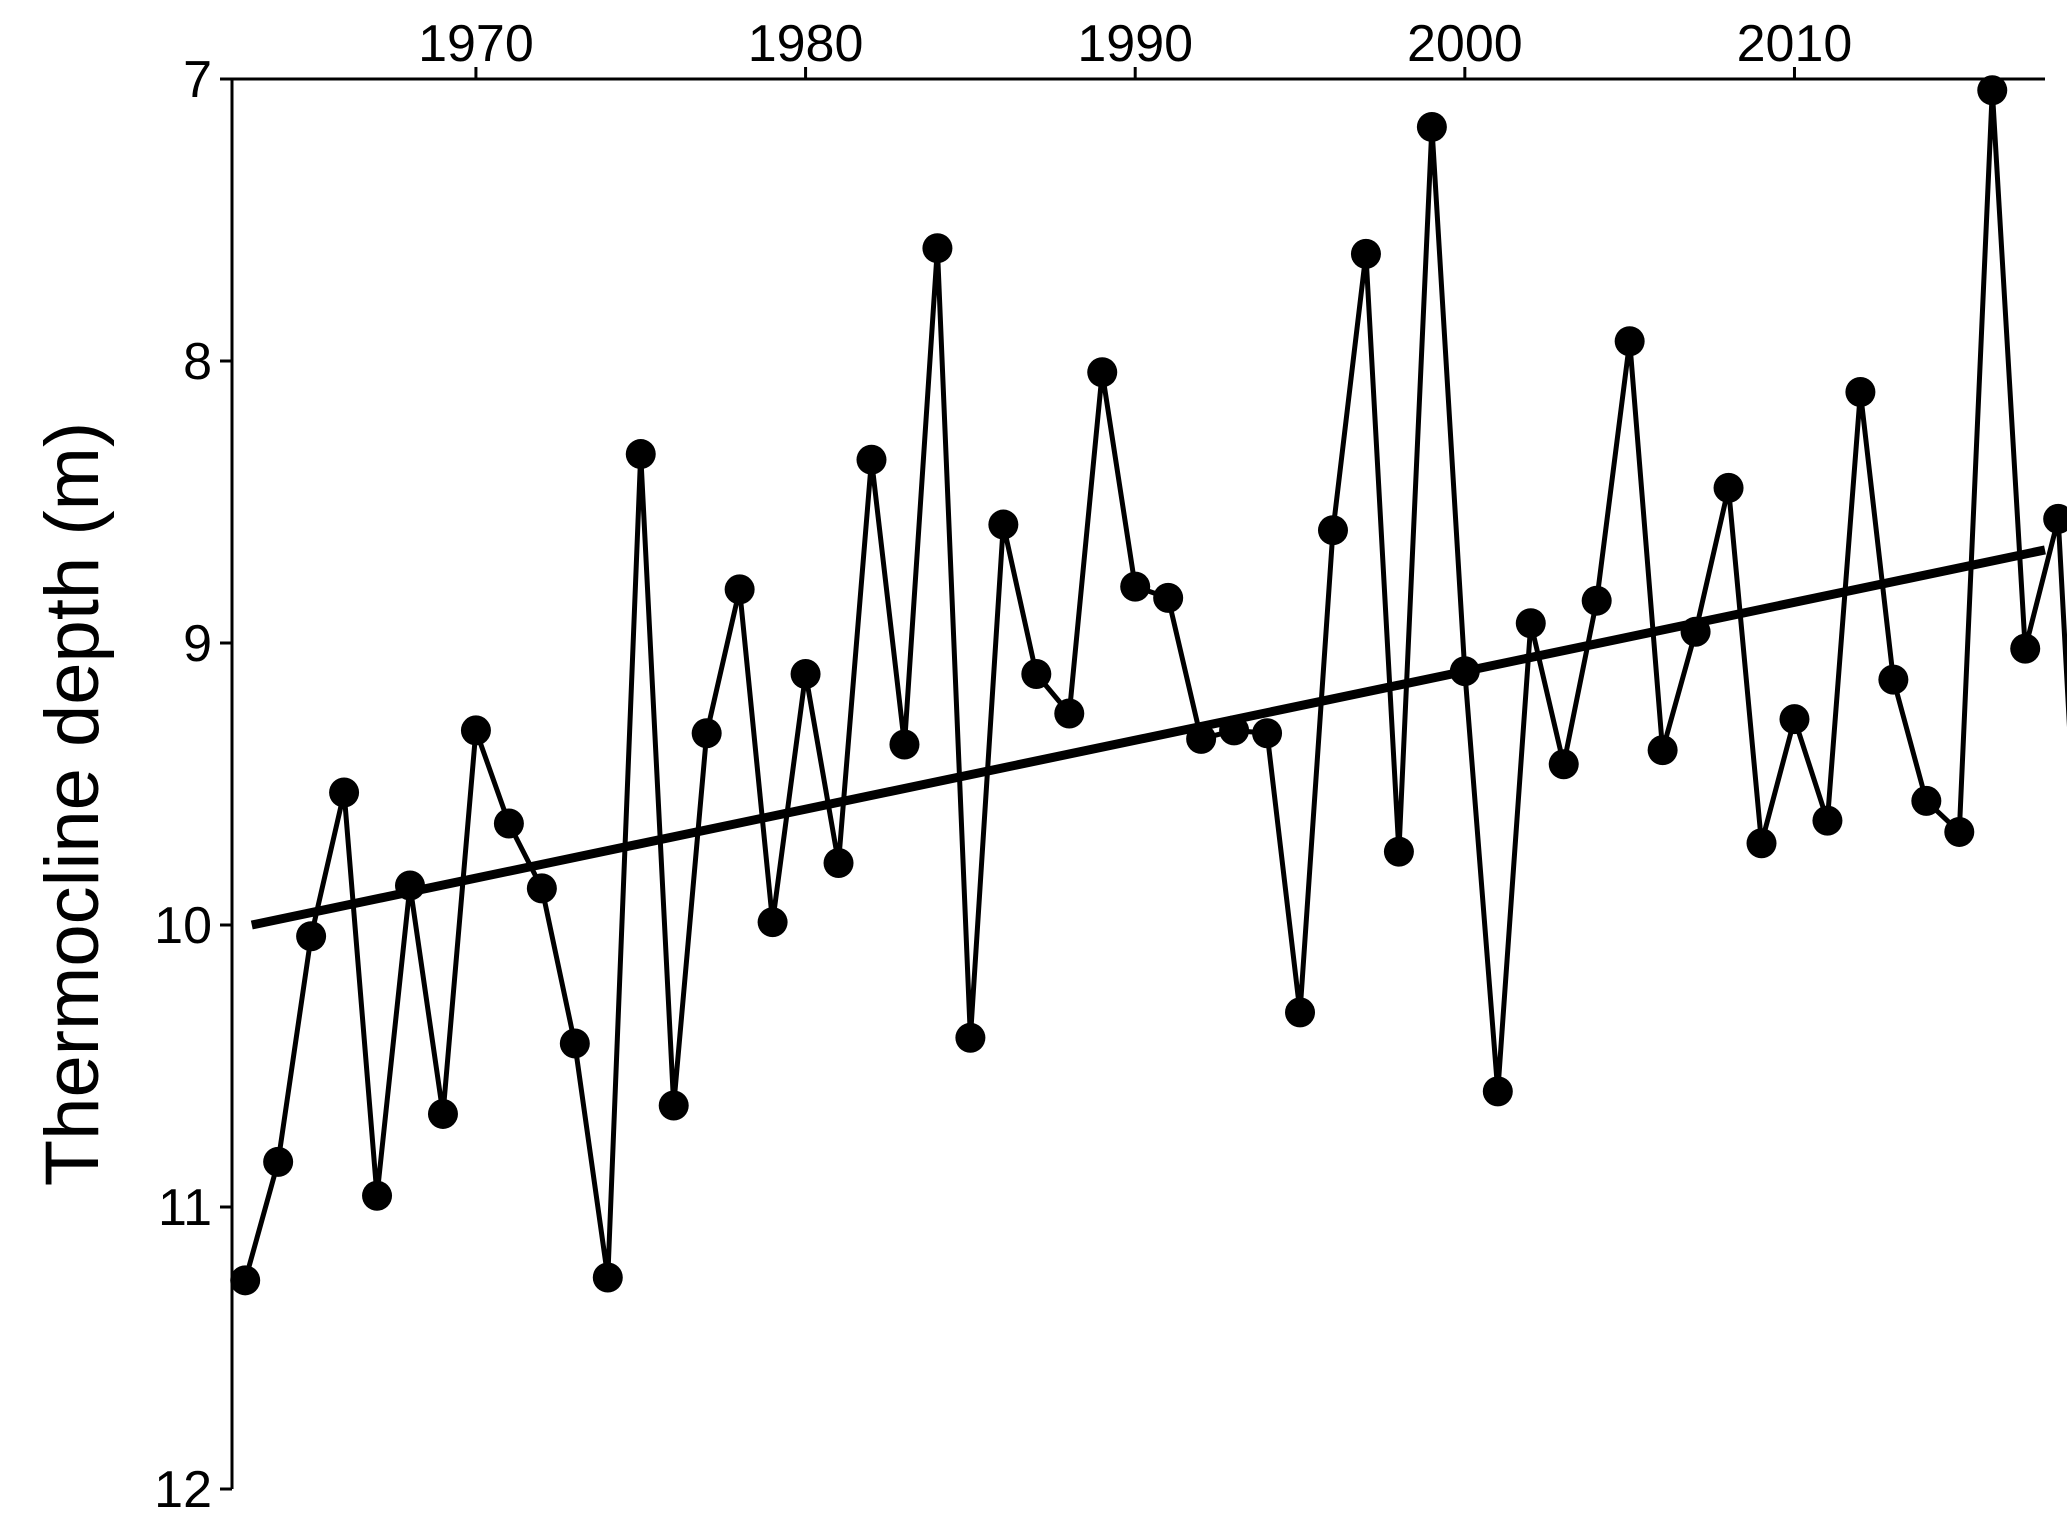 This screenshot has height=1525, width=2067. I want to click on y-tick-label: 8, so click(197, 362).